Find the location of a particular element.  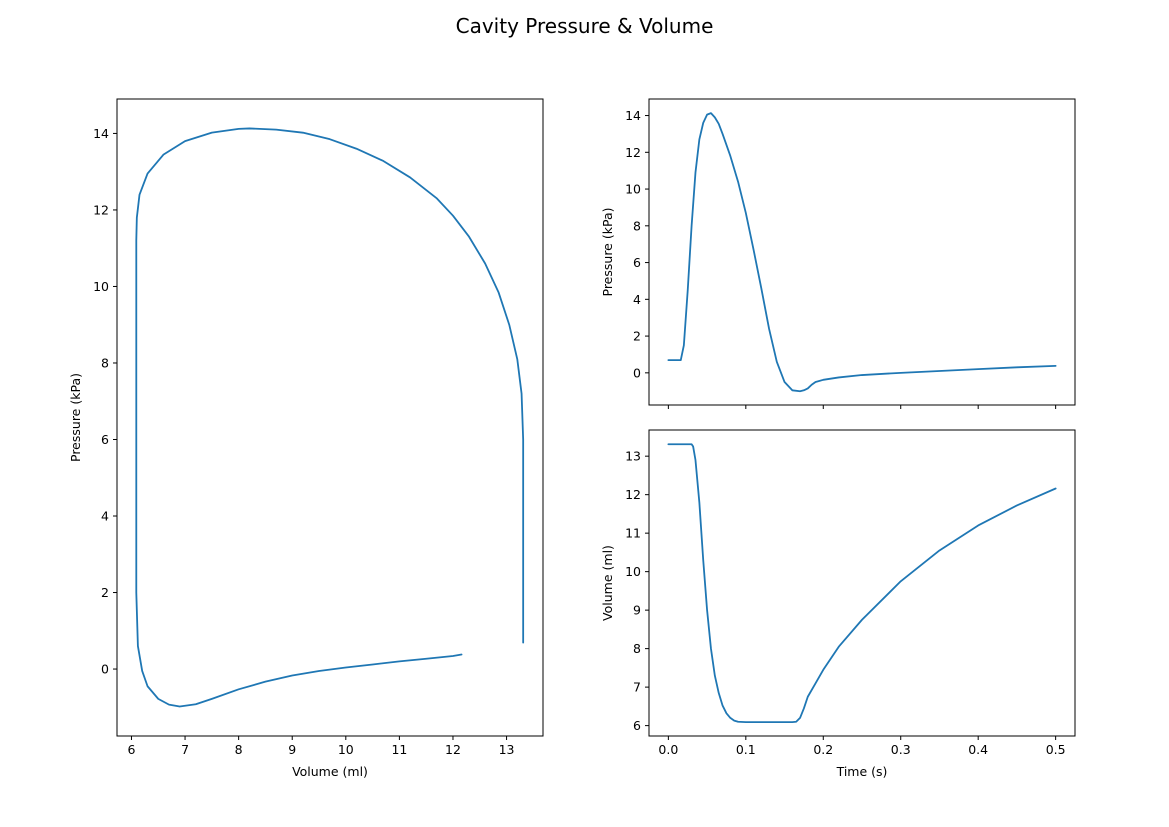

pressure_time-y-tick-label: 14 is located at coordinates (633, 115).